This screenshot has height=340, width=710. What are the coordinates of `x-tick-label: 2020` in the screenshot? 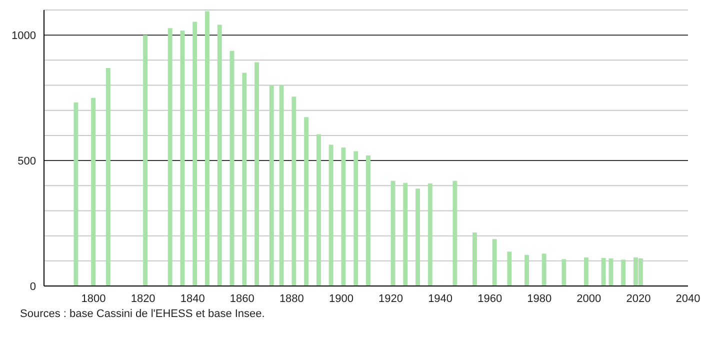 It's located at (638, 298).